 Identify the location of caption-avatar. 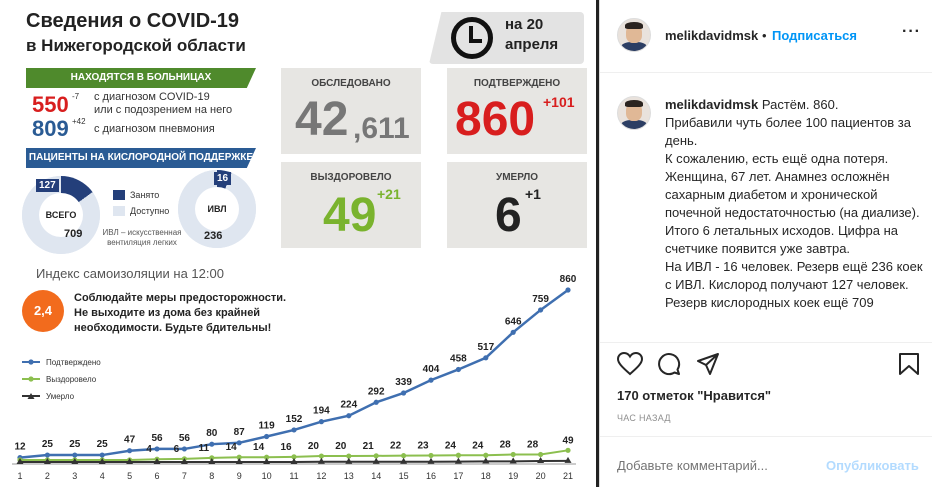
(634, 113).